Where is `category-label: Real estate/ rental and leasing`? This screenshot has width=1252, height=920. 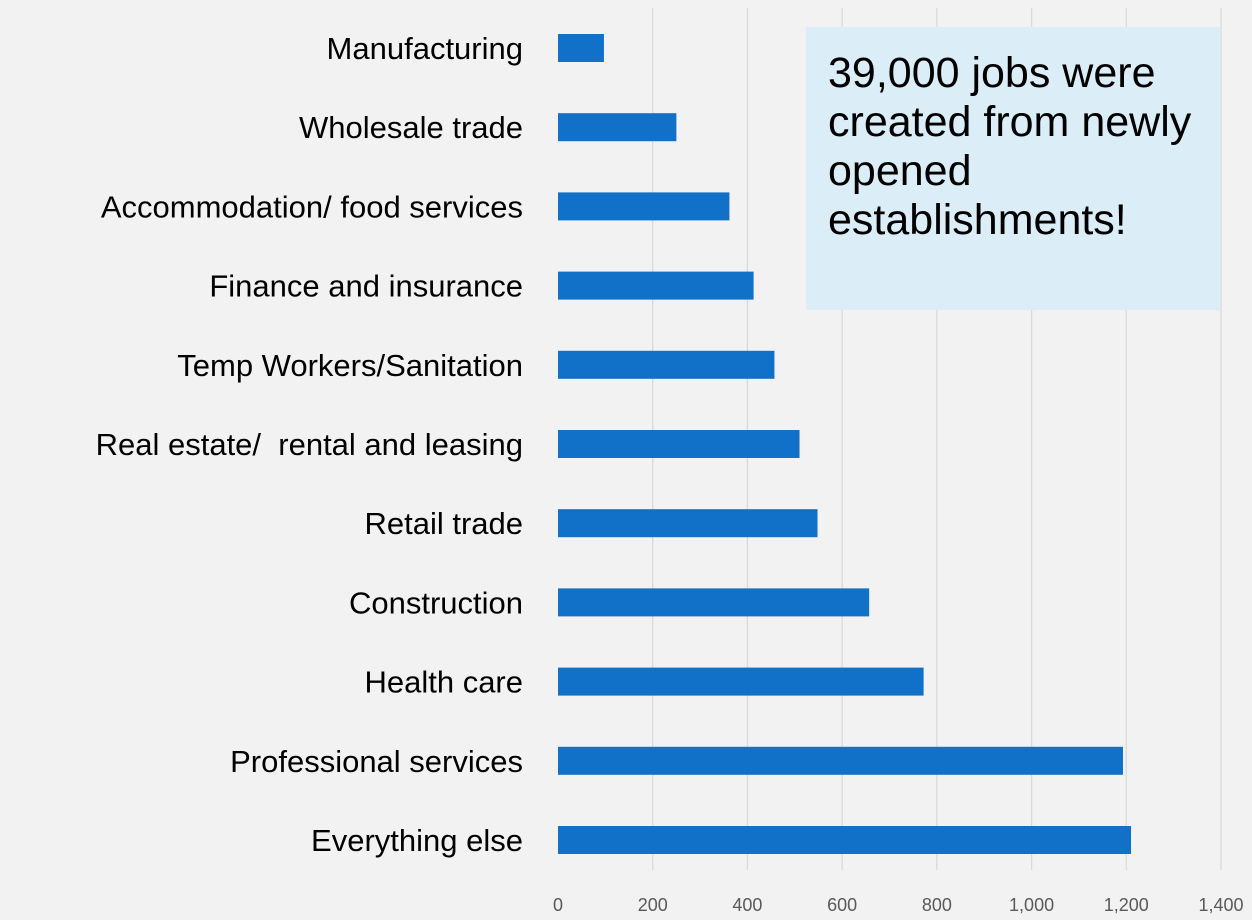 category-label: Real estate/ rental and leasing is located at coordinates (309, 444).